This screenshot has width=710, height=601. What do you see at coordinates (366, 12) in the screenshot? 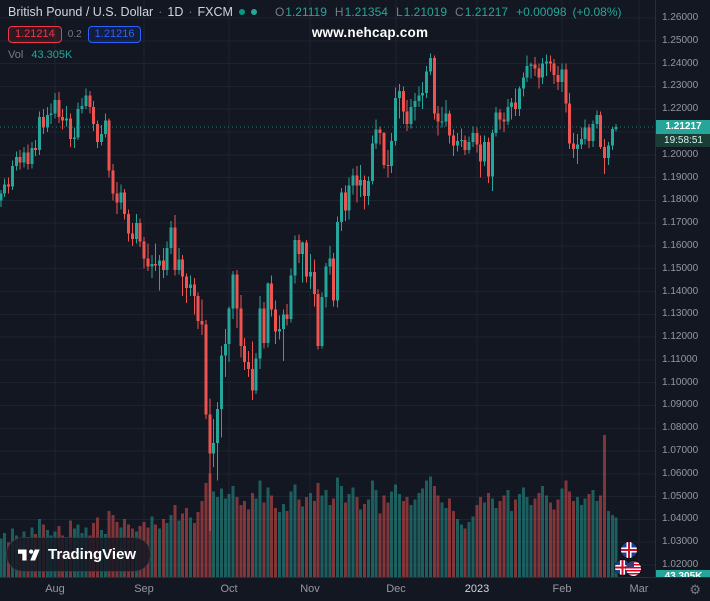
I see `high-value: 1.21354` at bounding box center [366, 12].